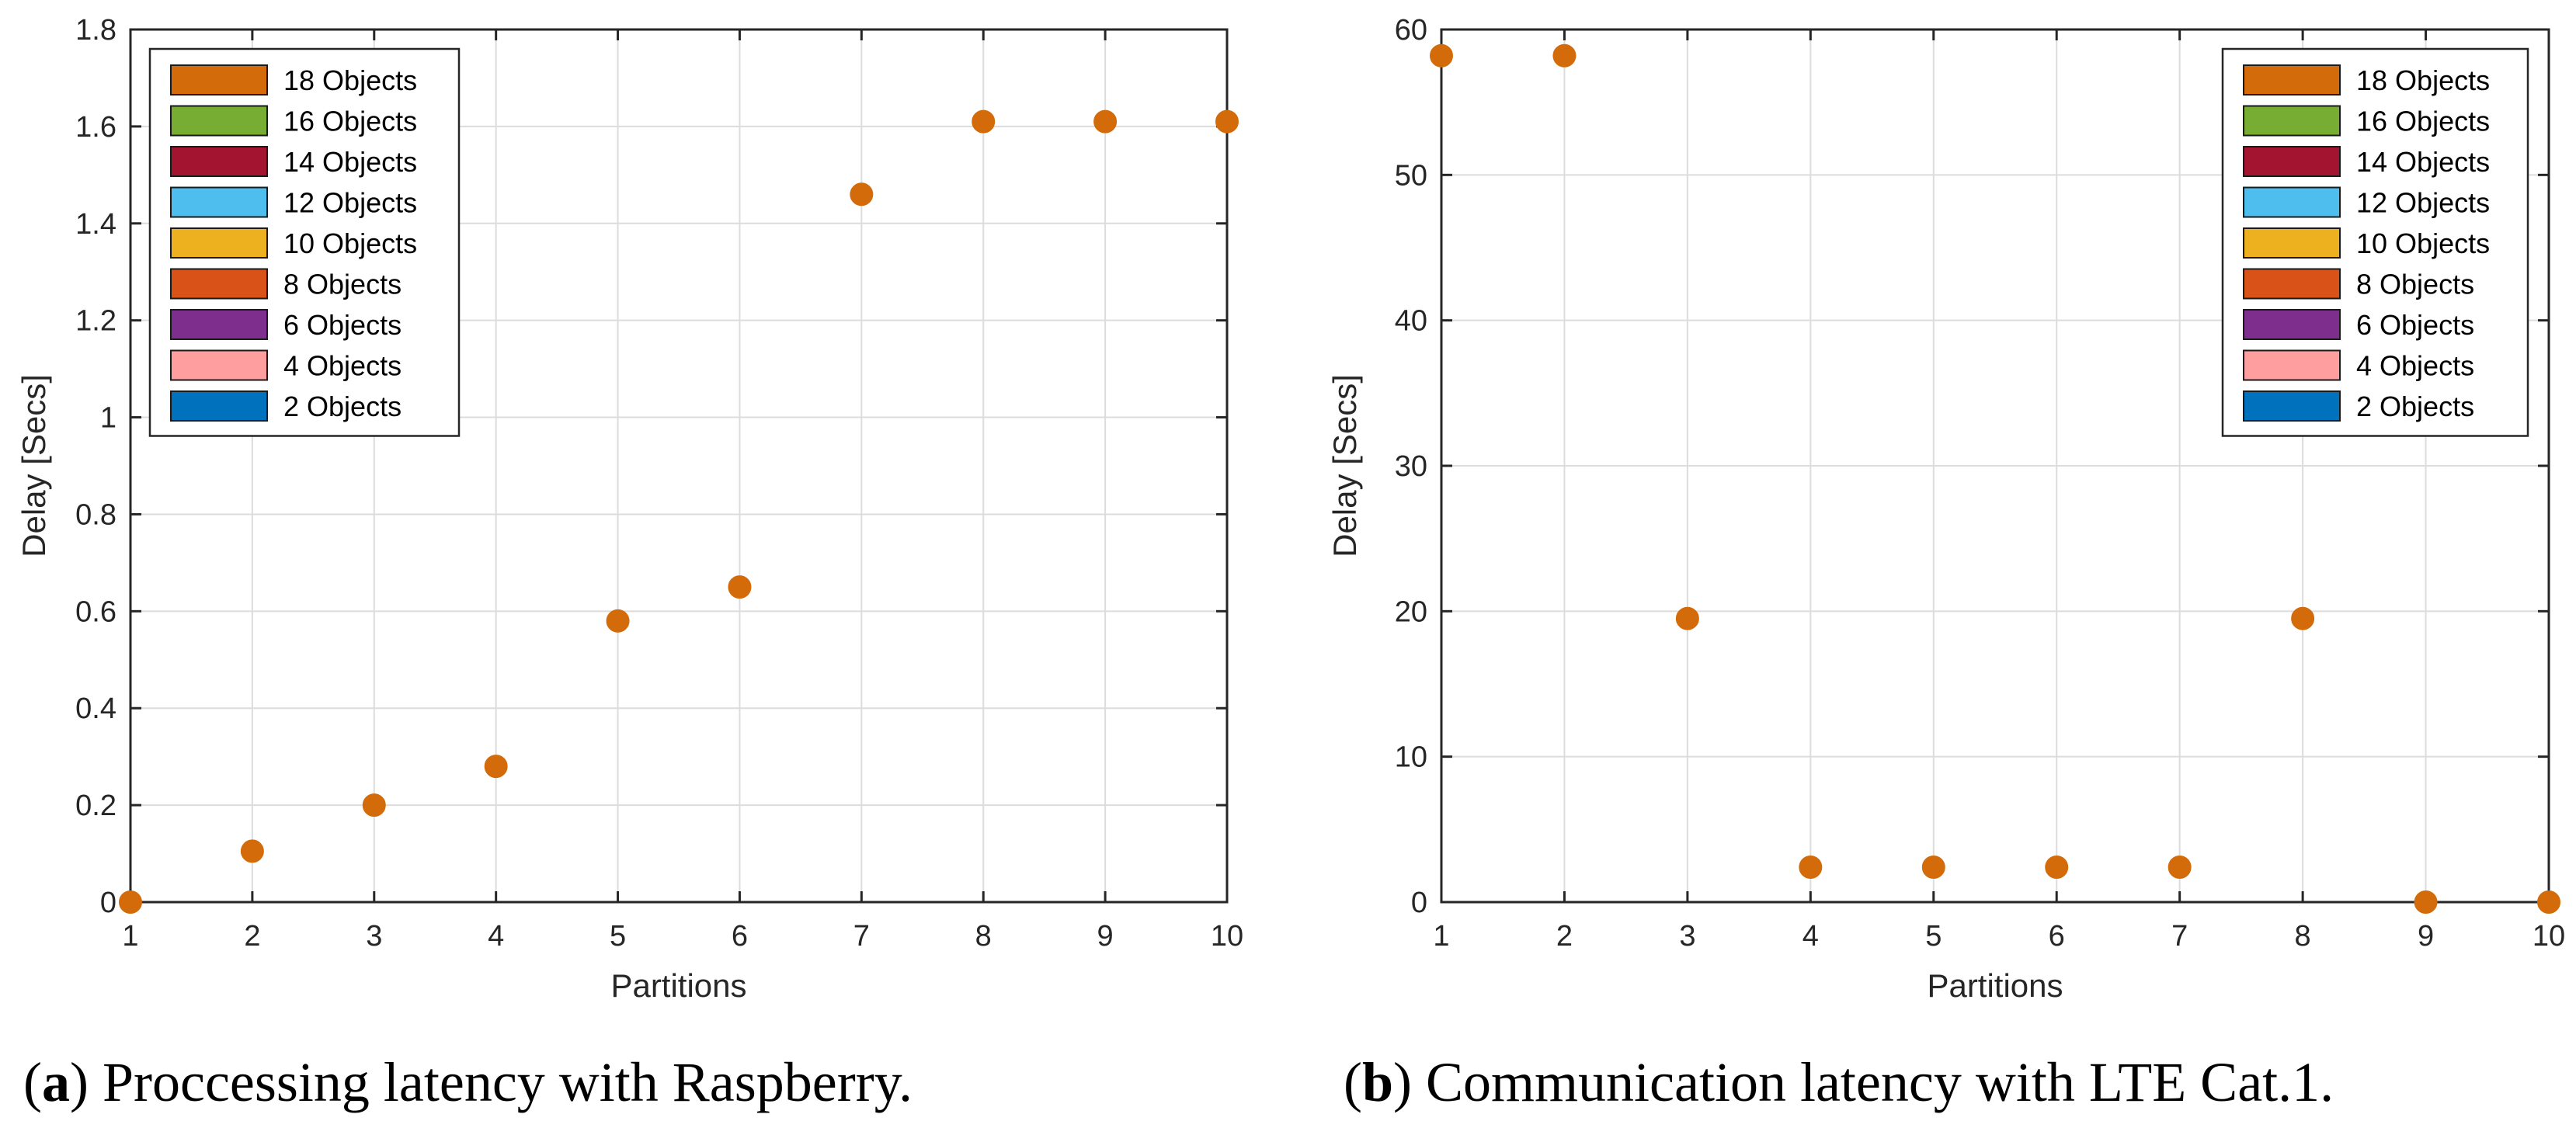  I want to click on caption-text-a: ) Proccessing latency with Raspberry., so click(492, 1082).